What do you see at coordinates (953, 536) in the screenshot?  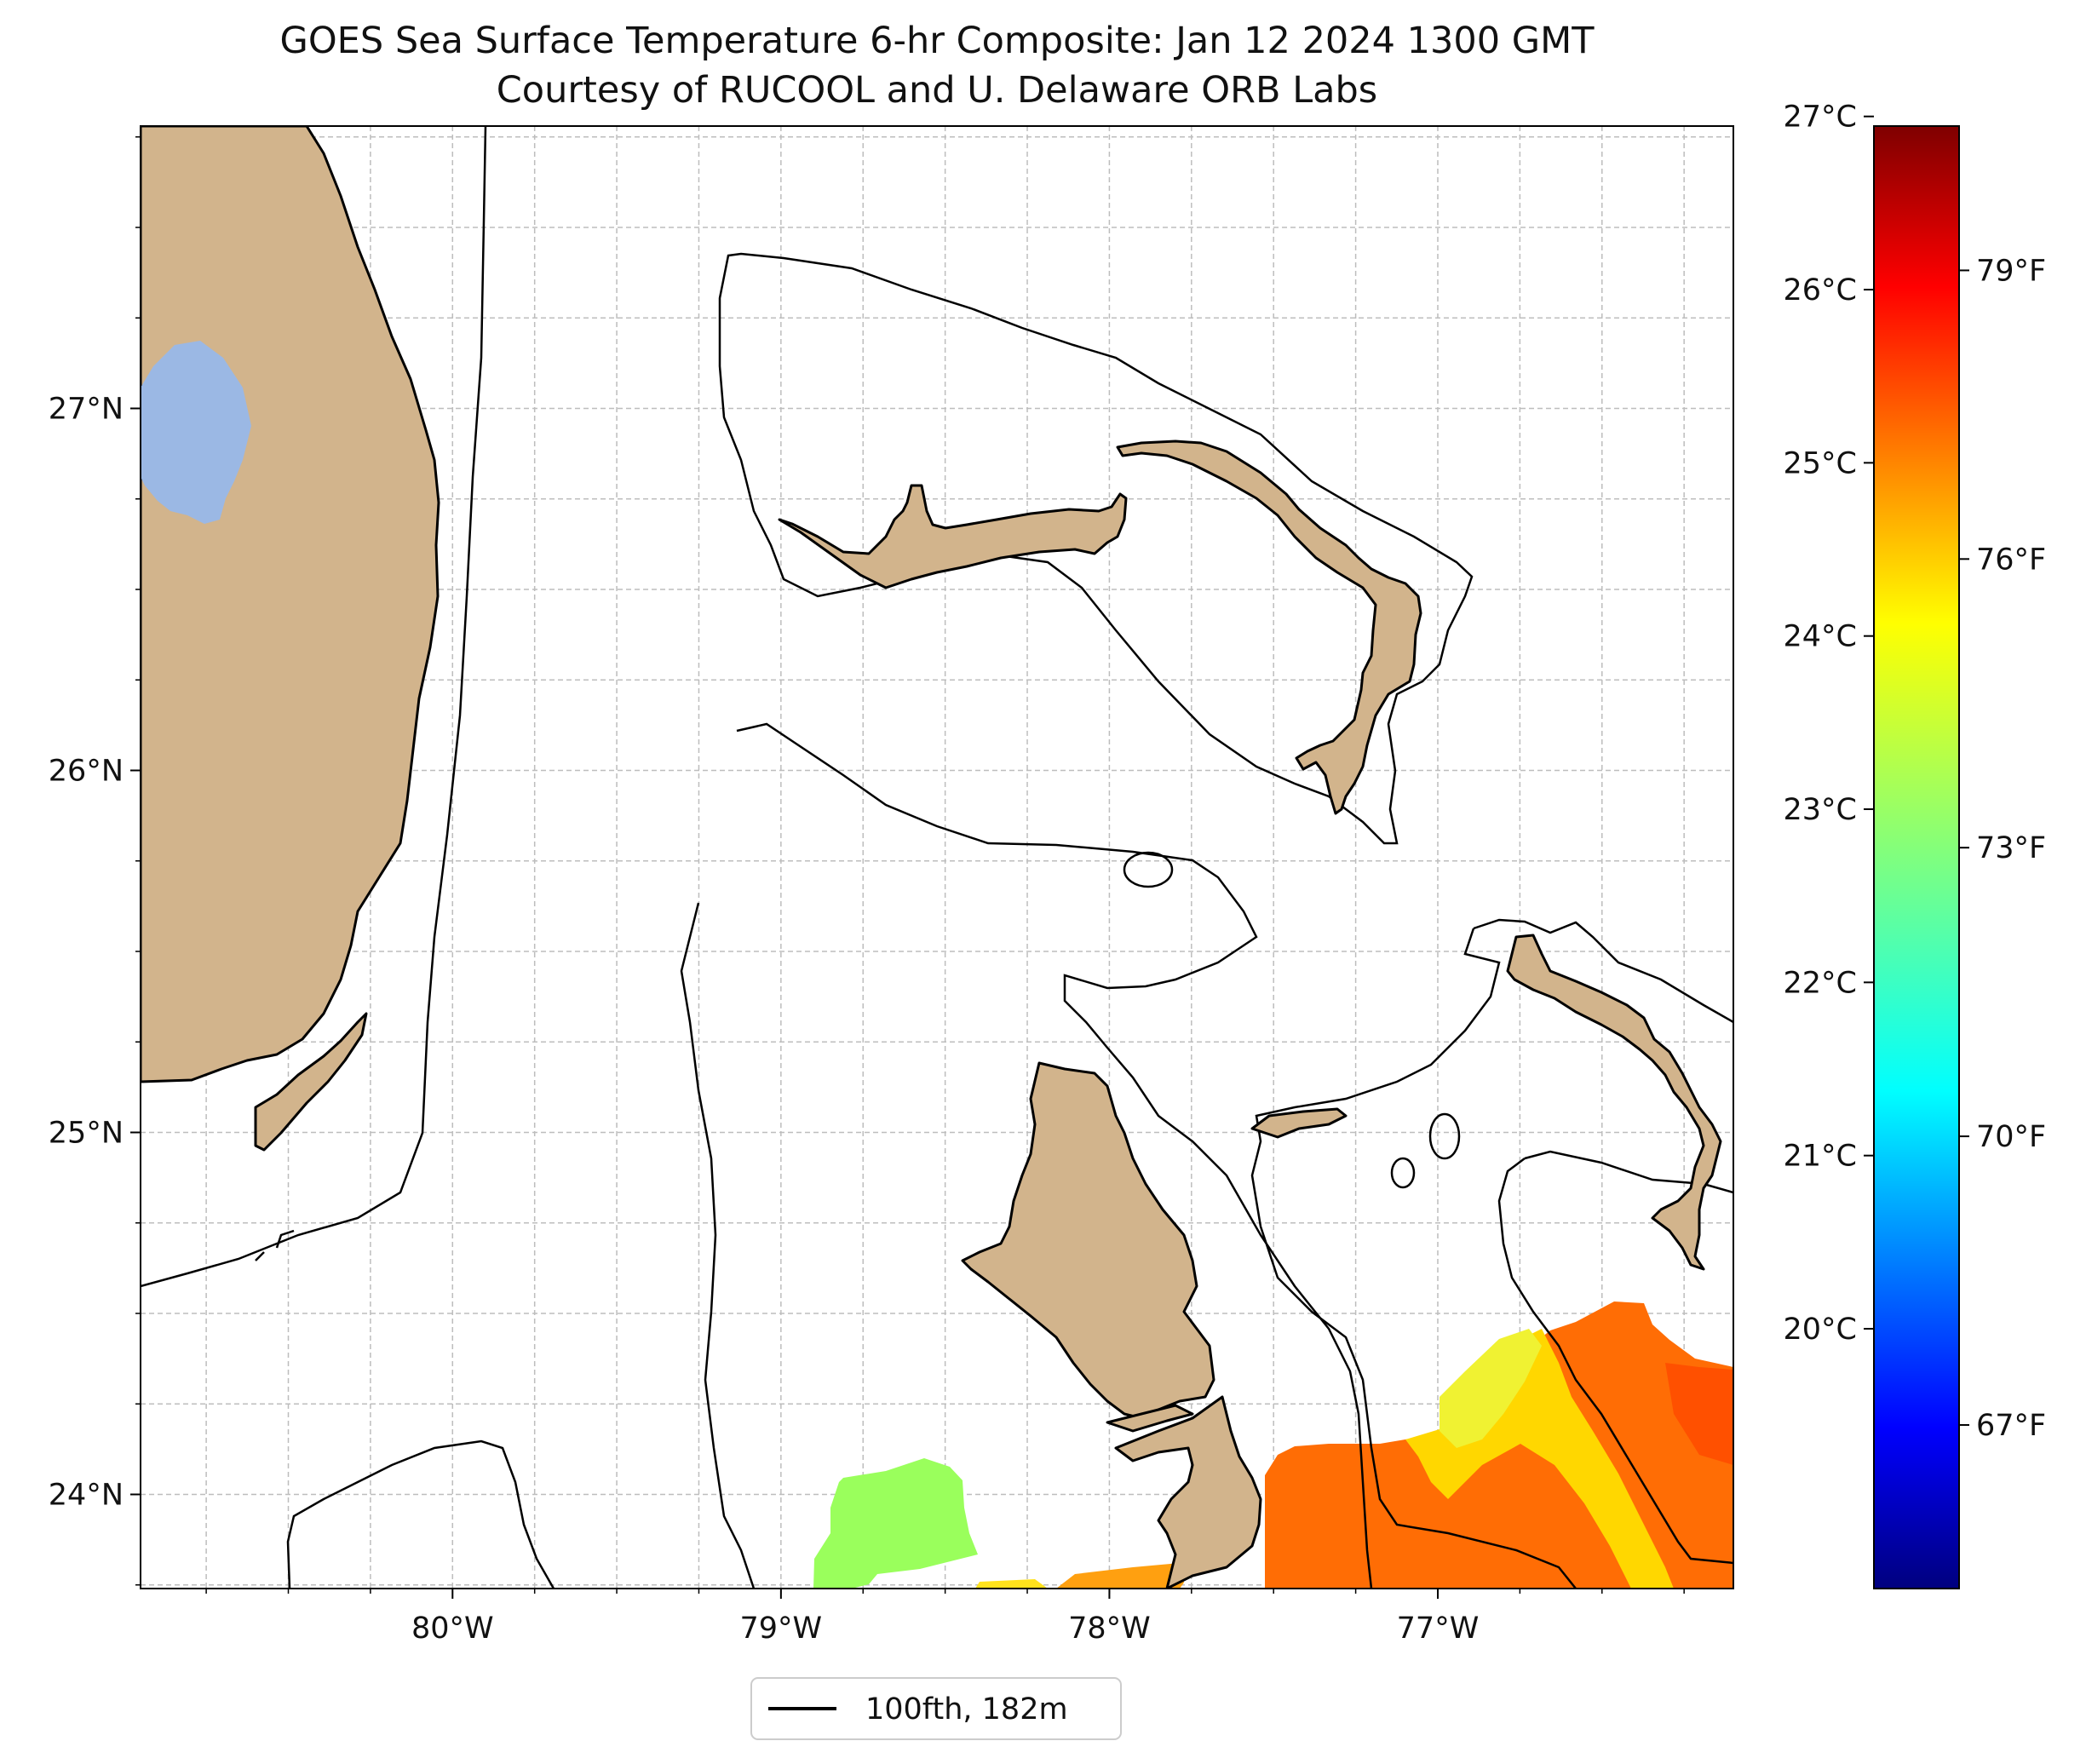 I see `land-grand-bahama` at bounding box center [953, 536].